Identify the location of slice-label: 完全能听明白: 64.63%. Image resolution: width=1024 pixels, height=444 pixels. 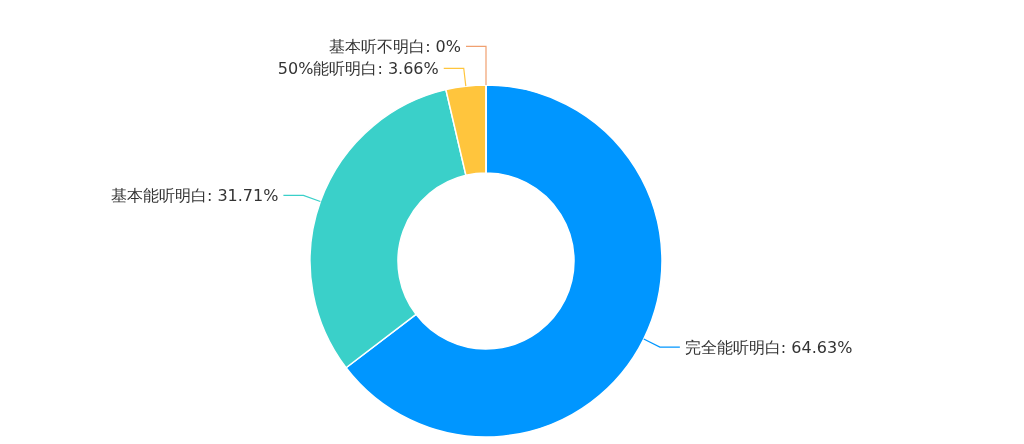
(768, 347).